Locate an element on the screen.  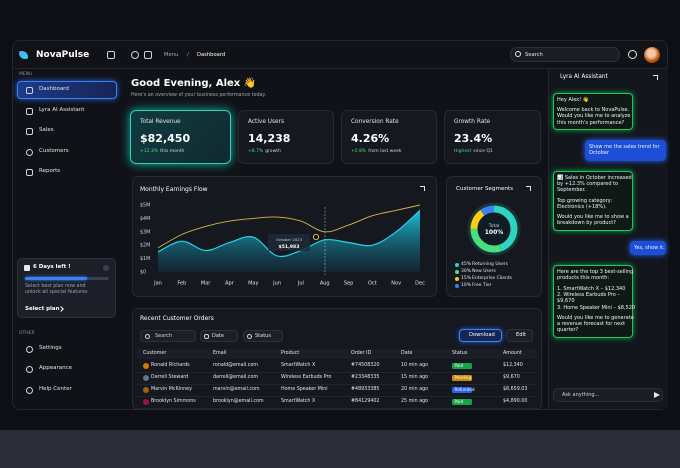
nav-item: Help Center is located at coordinates (55, 389).